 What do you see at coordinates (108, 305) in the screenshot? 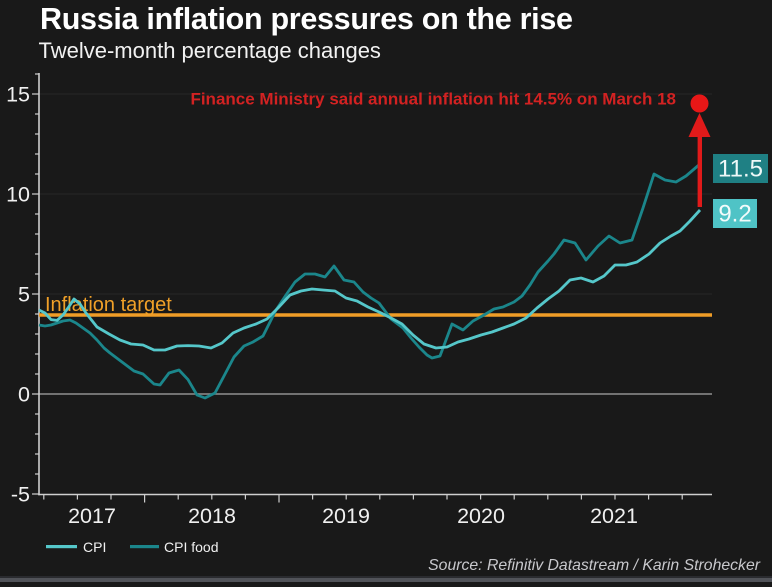
I see `svg-text: Inflation target` at bounding box center [108, 305].